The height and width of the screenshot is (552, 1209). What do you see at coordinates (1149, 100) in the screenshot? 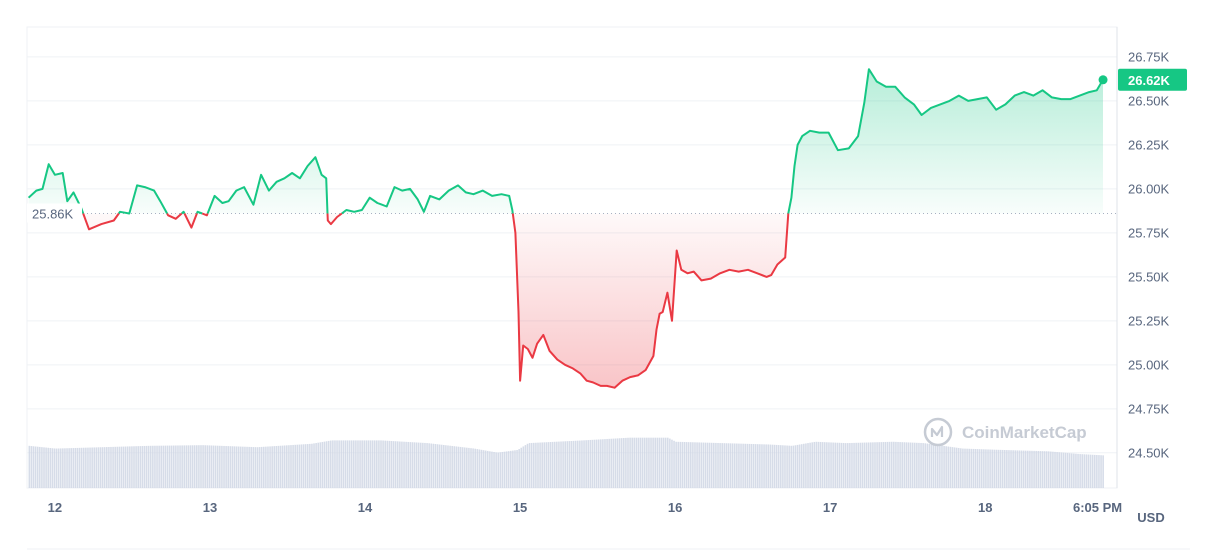
I see `y-tick-label: 26.50K` at bounding box center [1149, 100].